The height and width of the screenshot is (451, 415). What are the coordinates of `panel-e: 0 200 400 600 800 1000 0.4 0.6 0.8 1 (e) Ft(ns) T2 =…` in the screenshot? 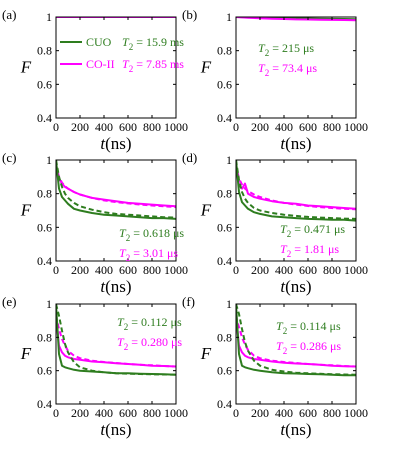 It's located at (95, 366).